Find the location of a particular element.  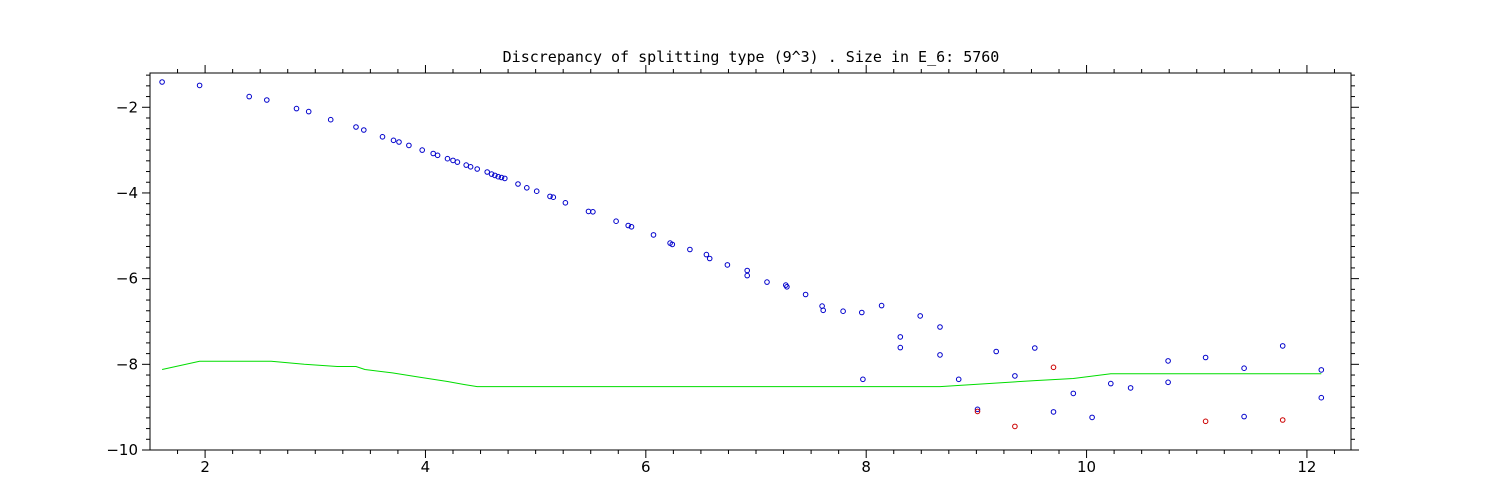

y-tick-label: −4 is located at coordinates (127, 193).